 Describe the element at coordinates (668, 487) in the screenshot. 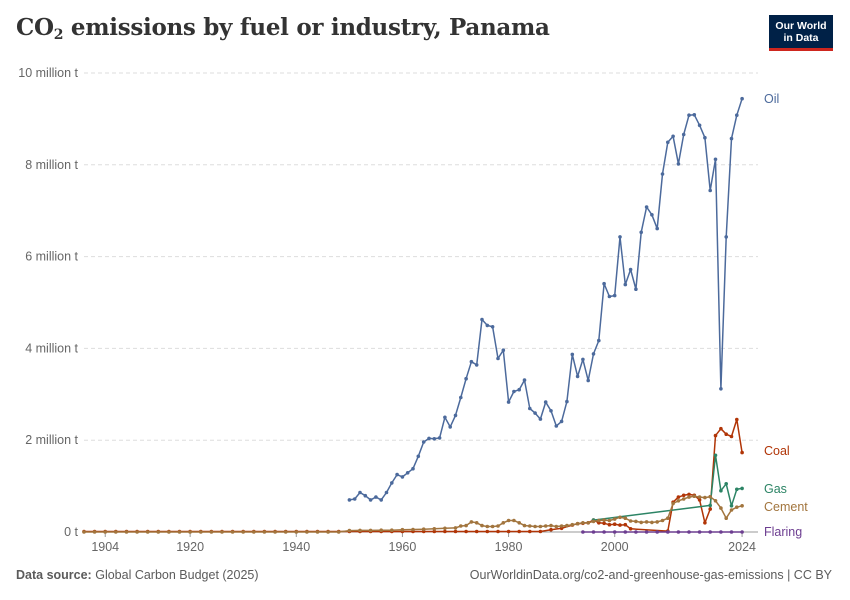

I see `gas-line` at that location.